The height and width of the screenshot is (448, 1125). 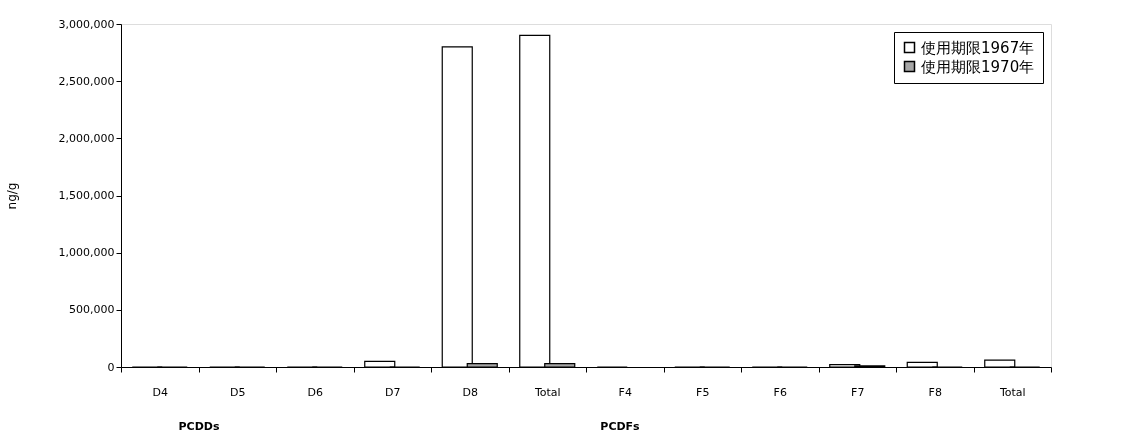 I want to click on x-tick-label: D7, so click(x=393, y=392).